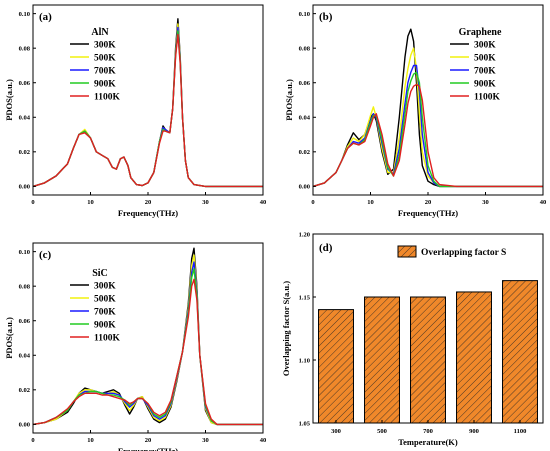 The height and width of the screenshot is (451, 550). What do you see at coordinates (326, 17) in the screenshot?
I see `panel-label: (b)` at bounding box center [326, 17].